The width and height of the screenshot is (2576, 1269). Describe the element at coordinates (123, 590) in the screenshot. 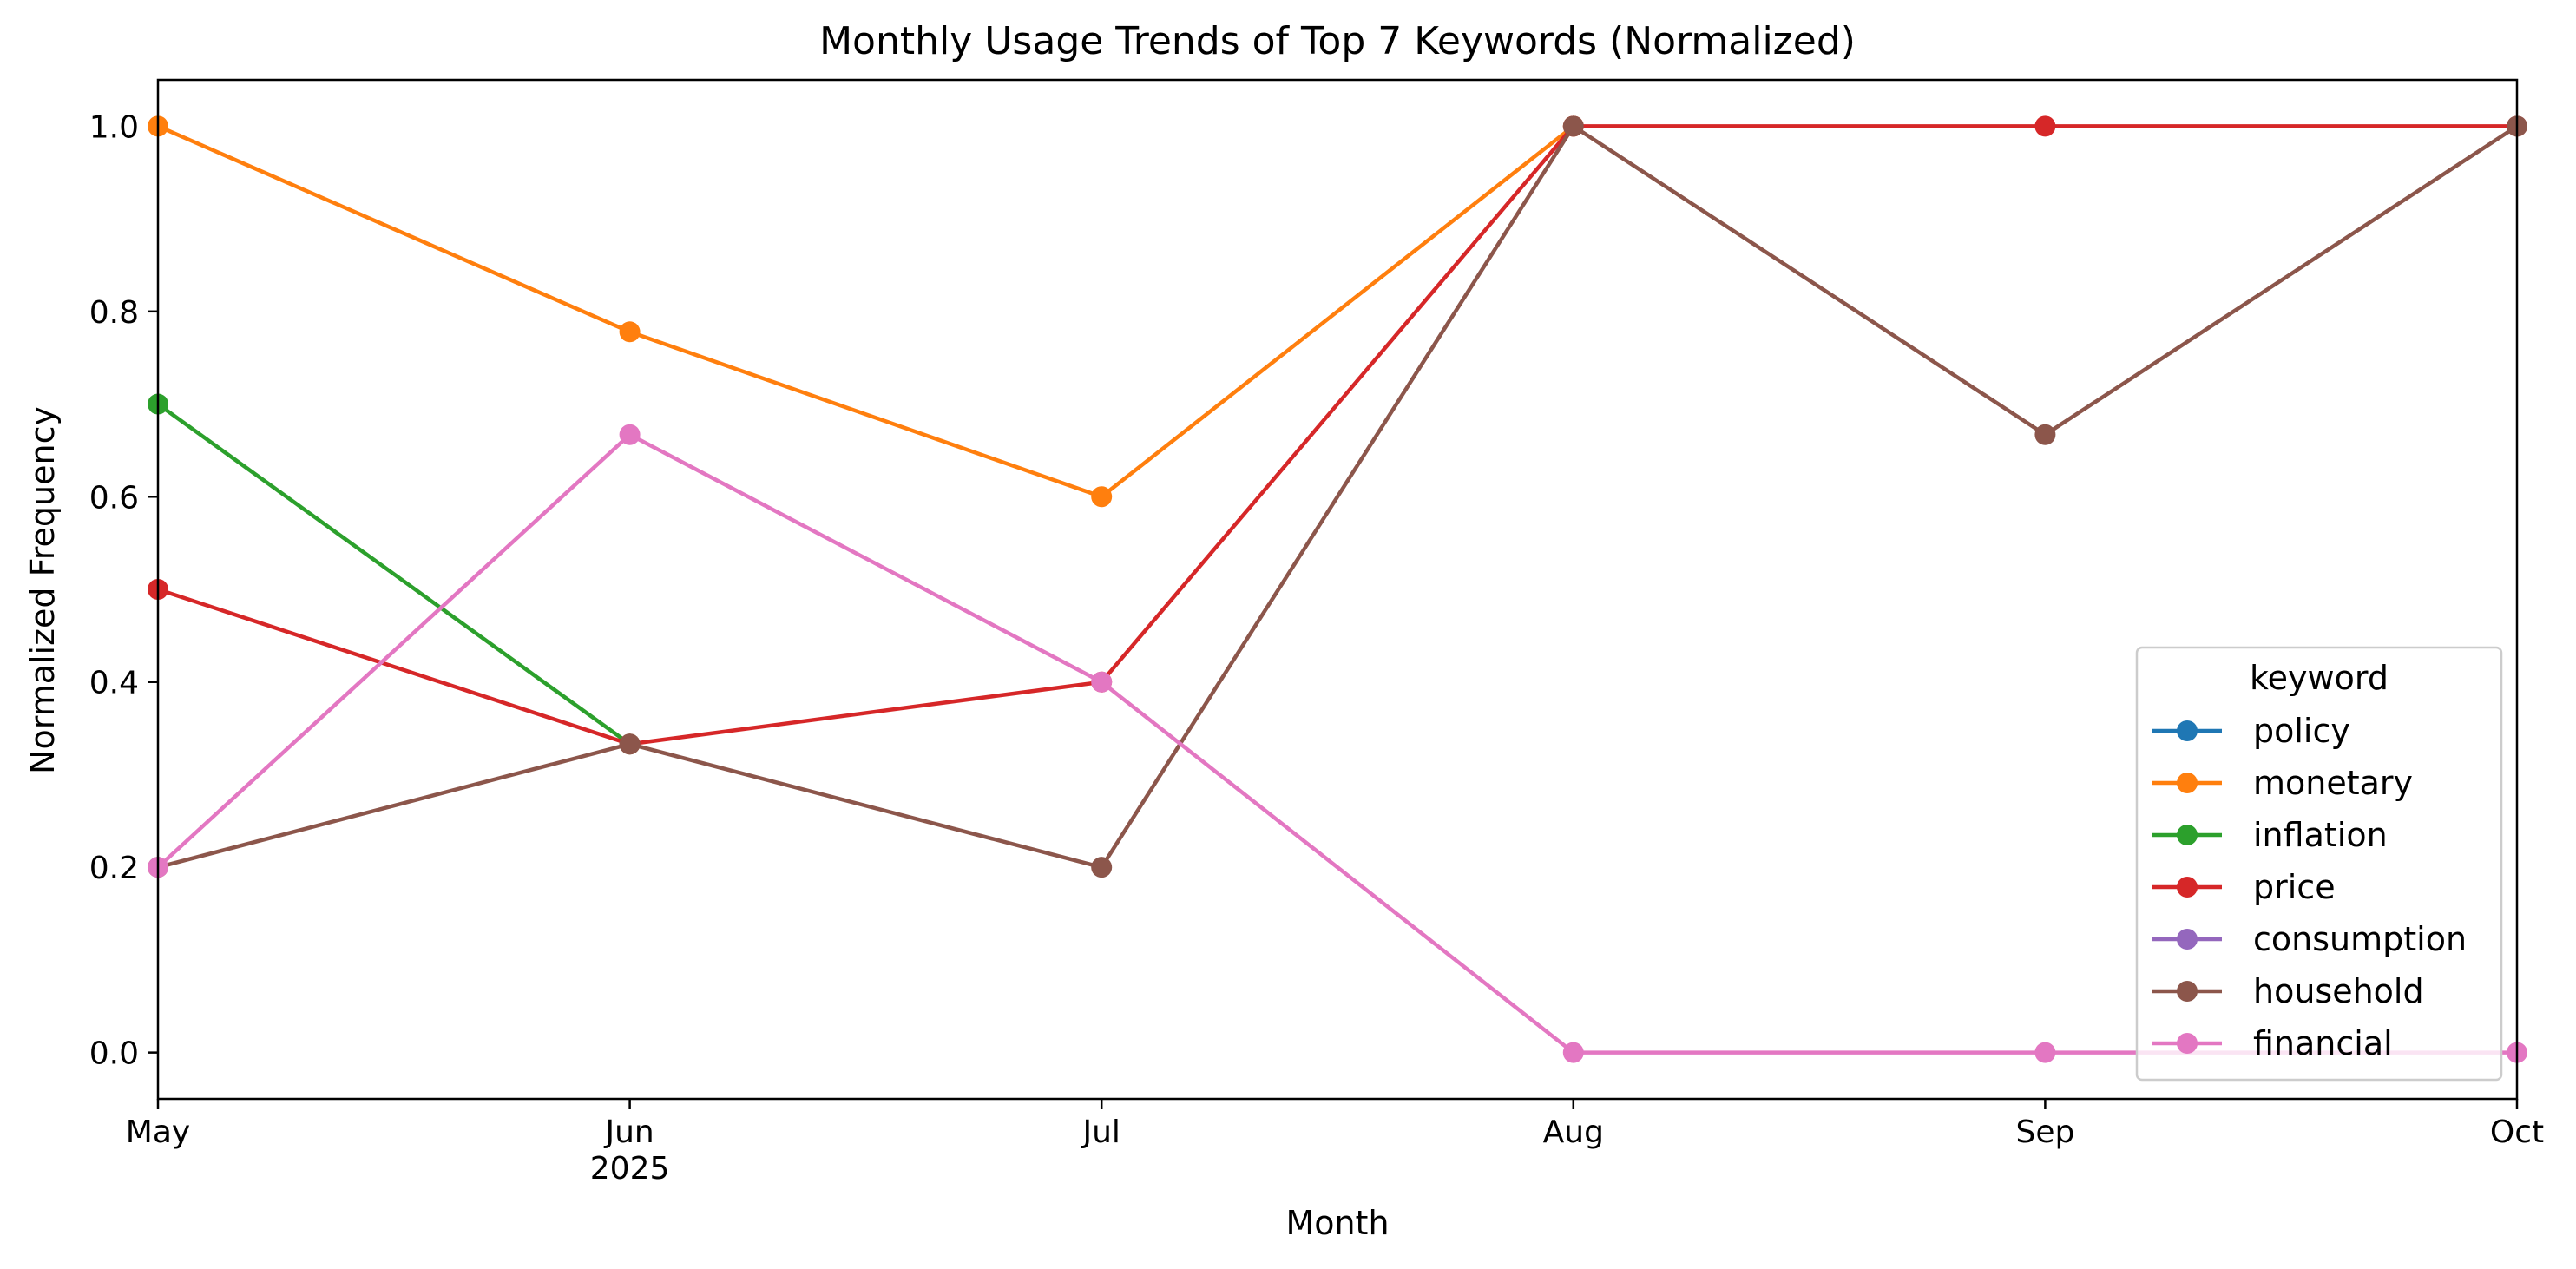

I see `y-axis: 0.0 0.2 0.4 0.6 0.8 1.0` at that location.